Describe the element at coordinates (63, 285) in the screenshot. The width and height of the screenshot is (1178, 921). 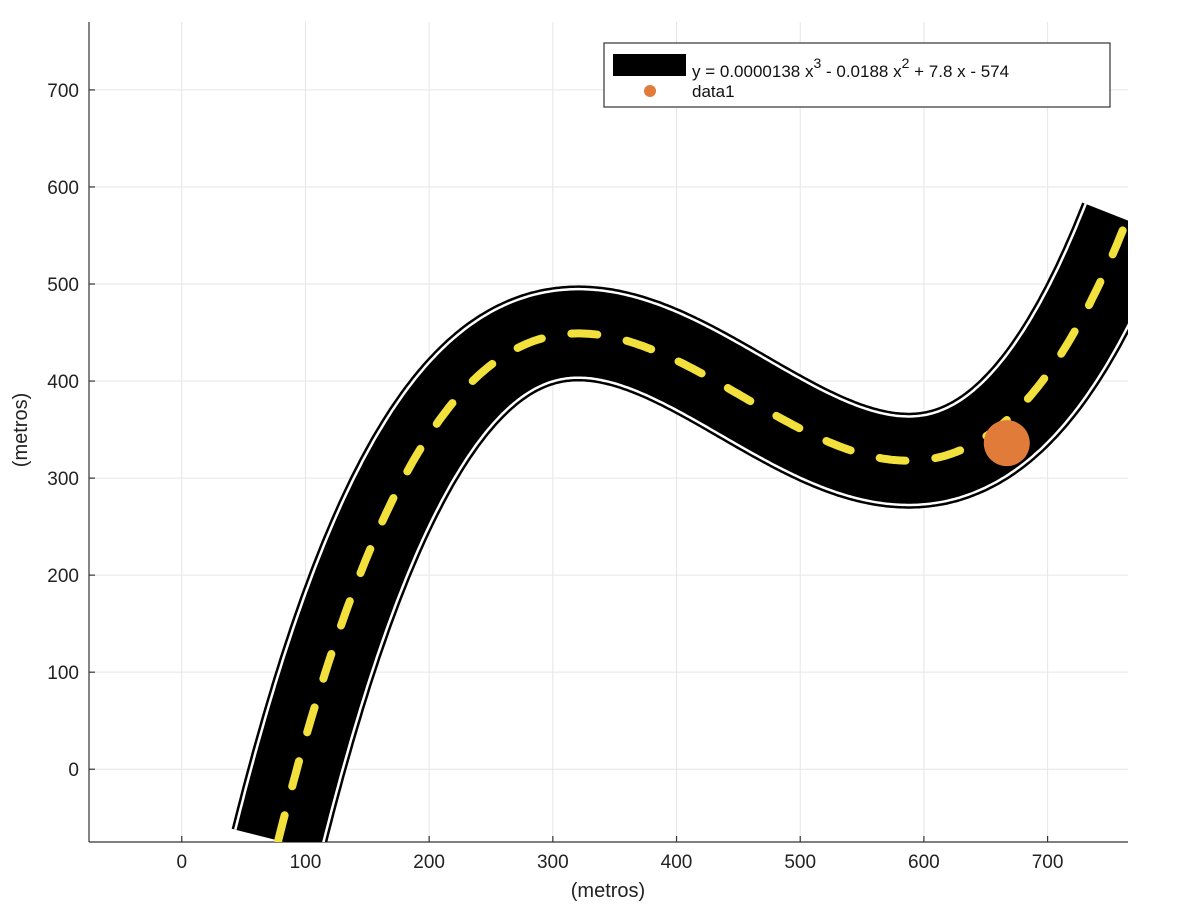
I see `y-tick-label: 500` at that location.